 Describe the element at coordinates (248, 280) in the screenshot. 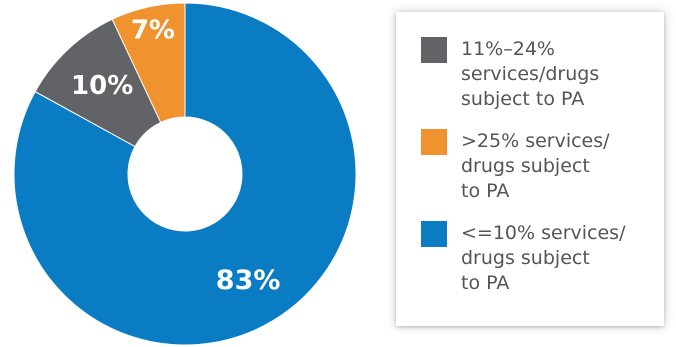

I see `slice-label-83: 83%` at that location.